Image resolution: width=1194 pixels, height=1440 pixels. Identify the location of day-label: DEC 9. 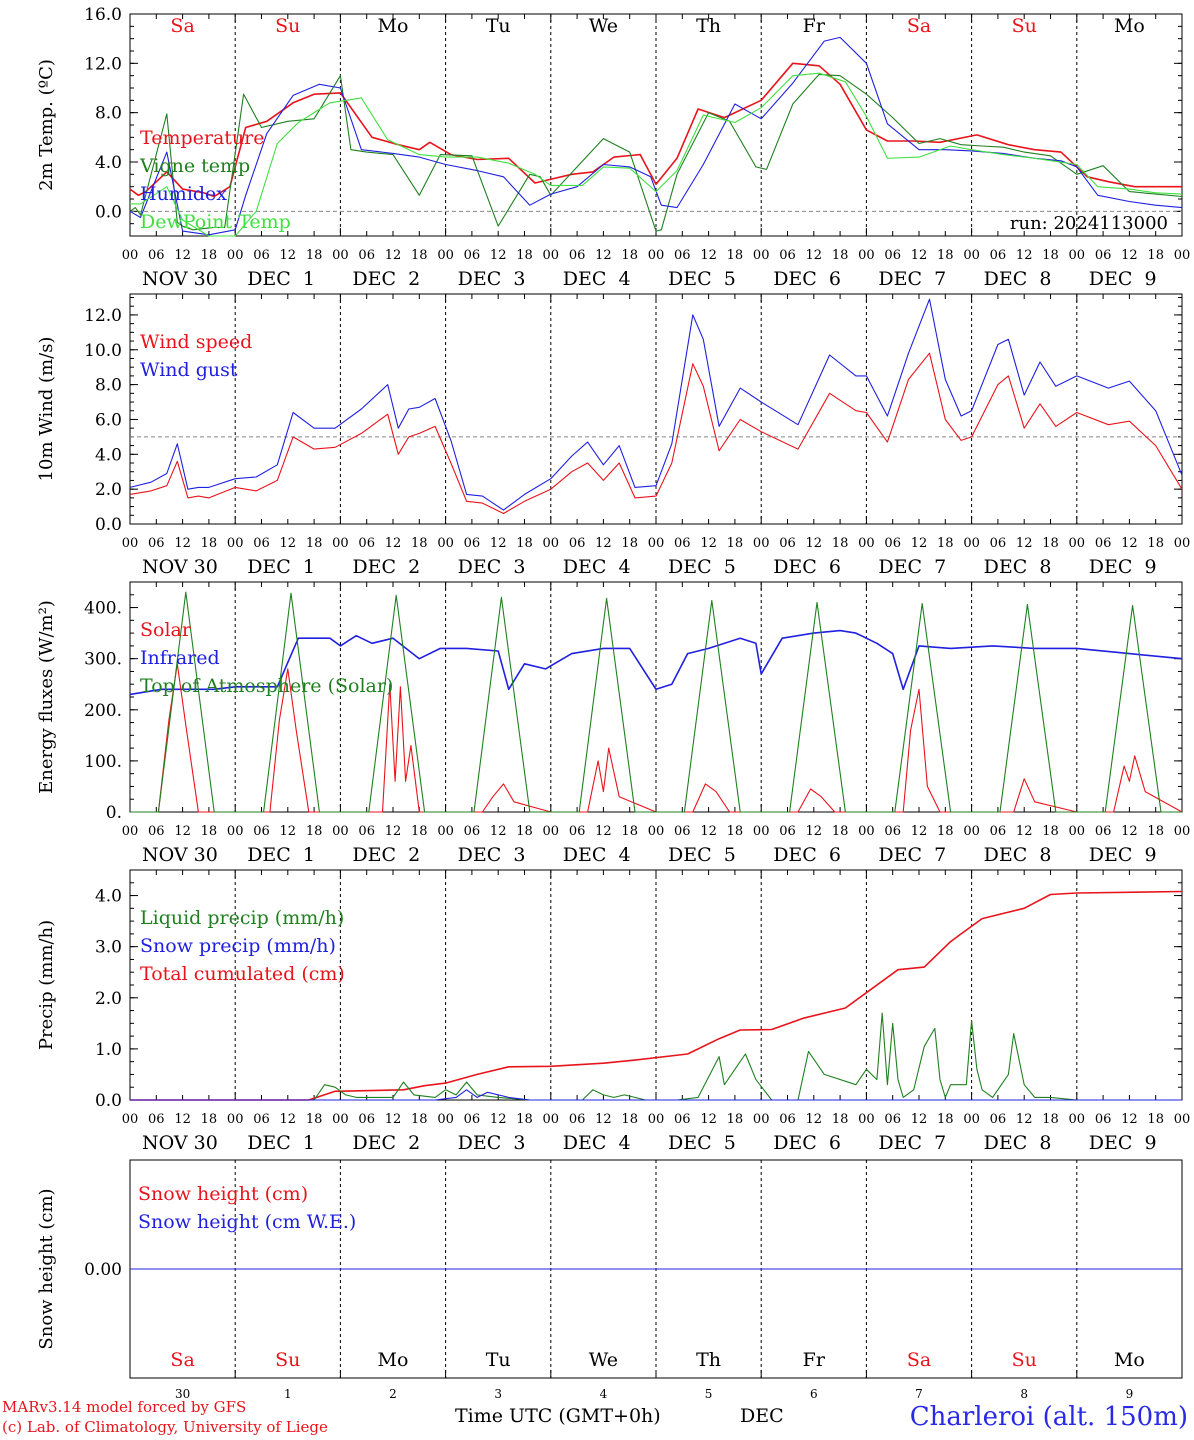
(1123, 279).